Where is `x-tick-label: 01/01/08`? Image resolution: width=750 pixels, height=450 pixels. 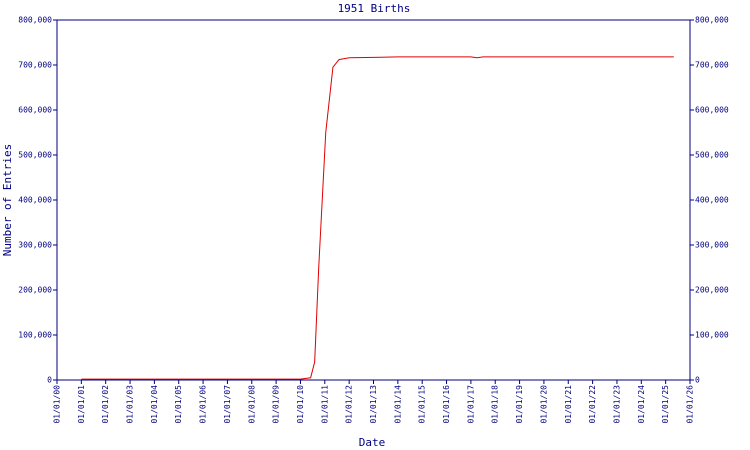 x-tick-label: 01/01/08 is located at coordinates (251, 404).